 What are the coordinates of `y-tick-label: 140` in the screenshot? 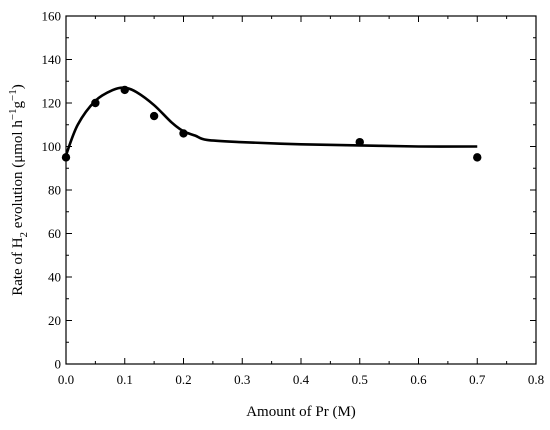 It's located at (52, 59).